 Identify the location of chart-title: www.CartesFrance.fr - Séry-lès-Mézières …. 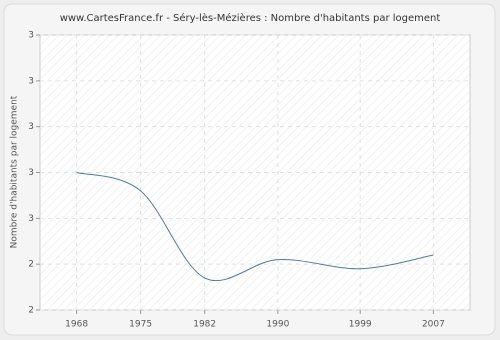
(250, 18).